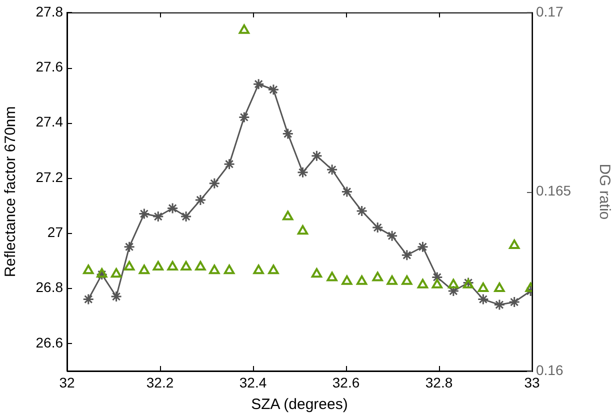 Image resolution: width=615 pixels, height=416 pixels. What do you see at coordinates (299, 405) in the screenshot?
I see `x-axis-title: SZA (degrees)` at bounding box center [299, 405].